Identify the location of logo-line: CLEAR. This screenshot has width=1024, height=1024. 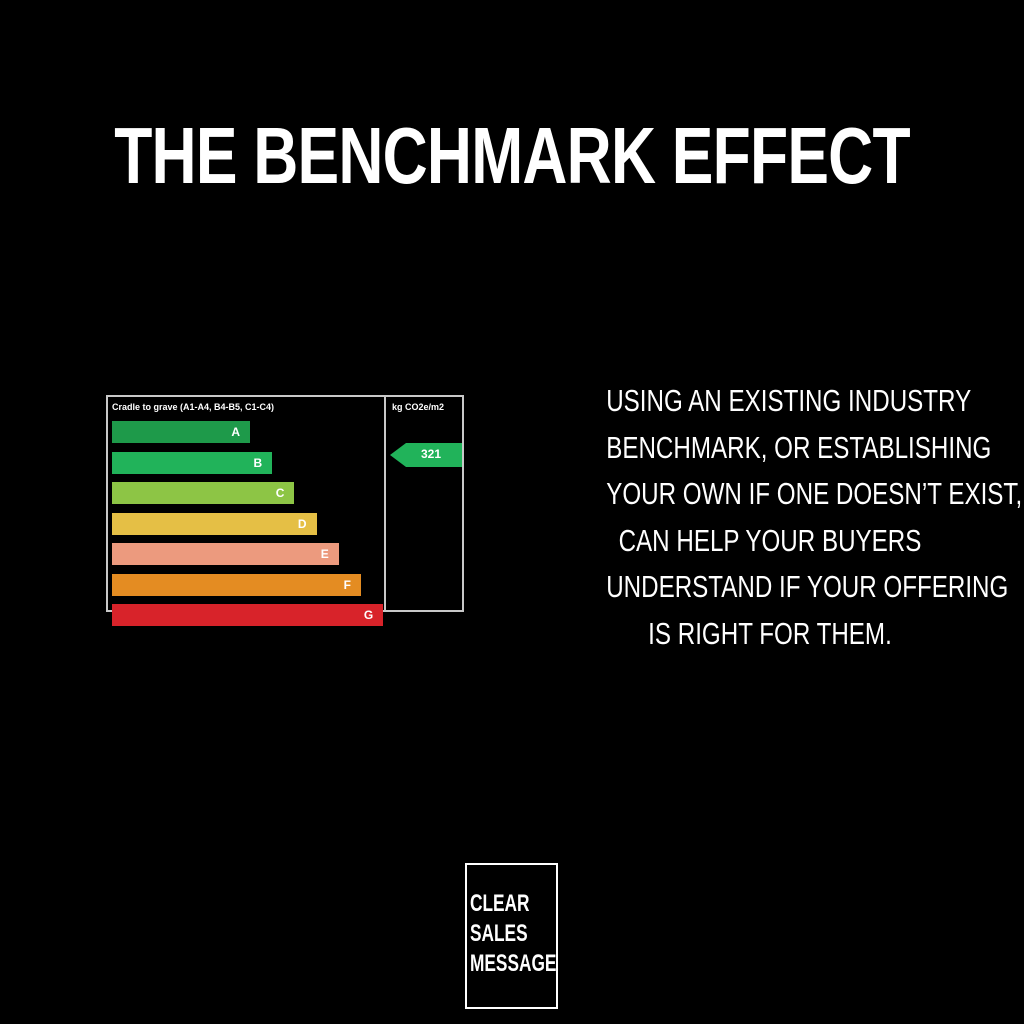
(500, 903).